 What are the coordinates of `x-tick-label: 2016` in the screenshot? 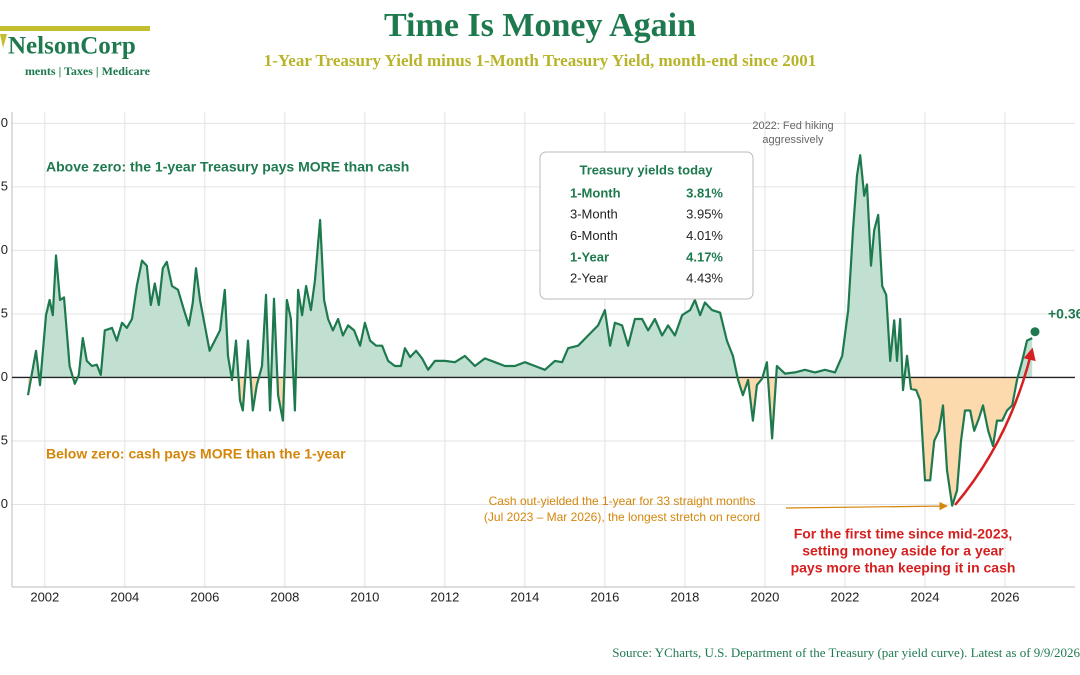 It's located at (604, 596).